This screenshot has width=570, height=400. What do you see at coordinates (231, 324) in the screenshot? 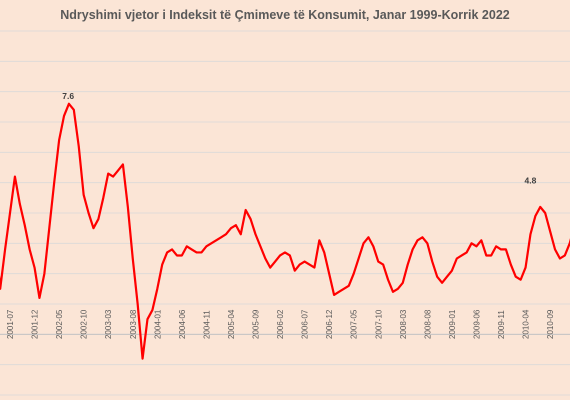
I see `x-tick-label: 2005-04` at bounding box center [231, 324].